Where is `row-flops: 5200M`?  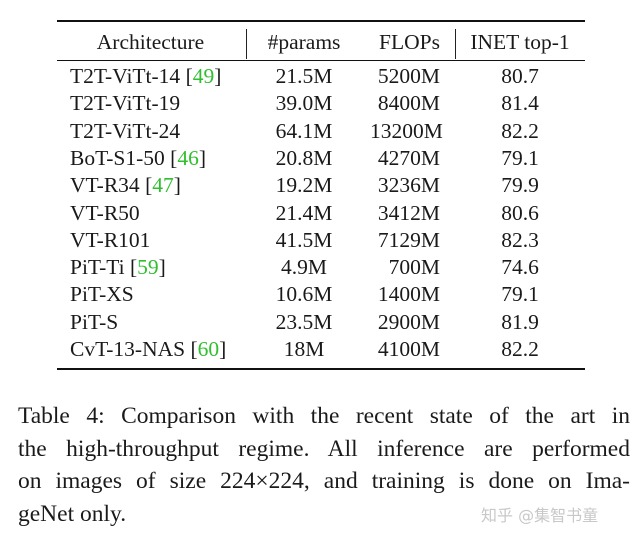
row-flops: 5200M is located at coordinates (408, 76).